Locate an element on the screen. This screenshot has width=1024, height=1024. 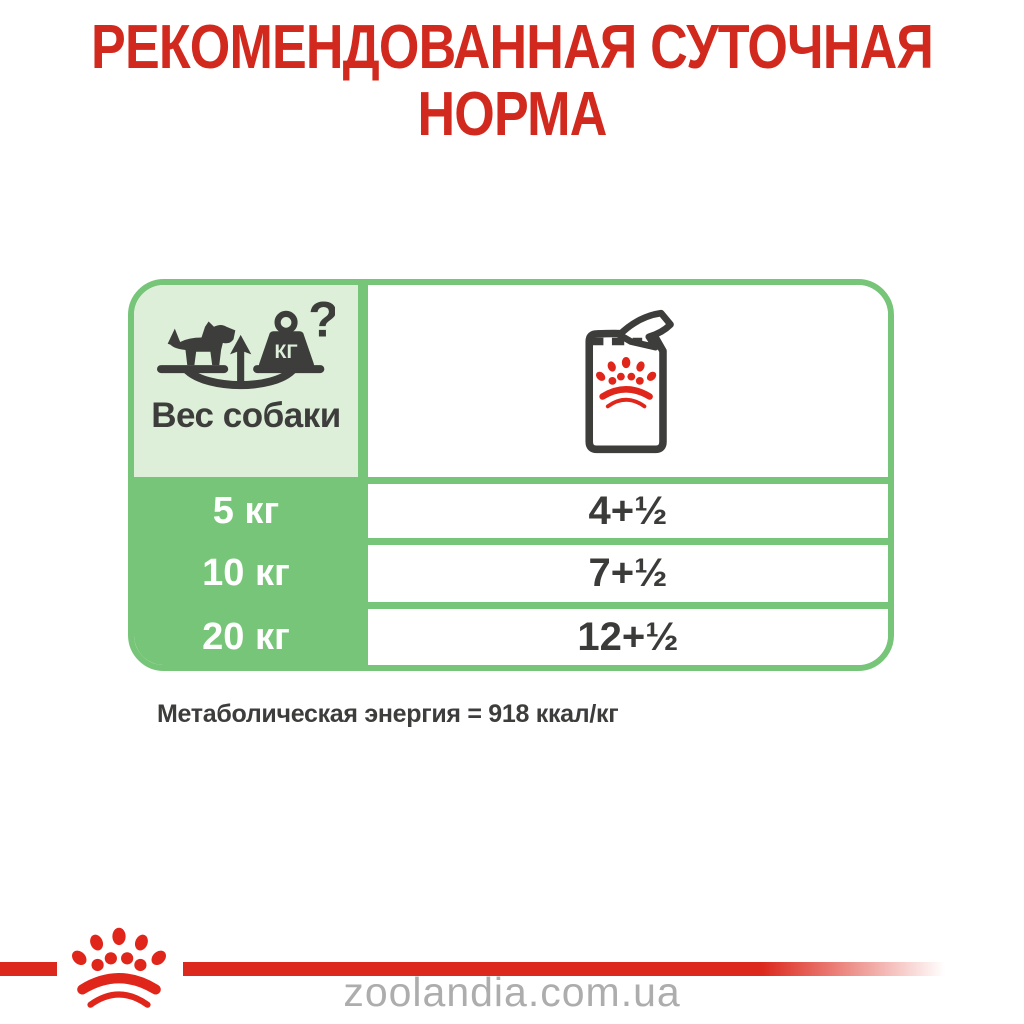
kg-label-on-weight-icon: КГ is located at coordinates (286, 352).